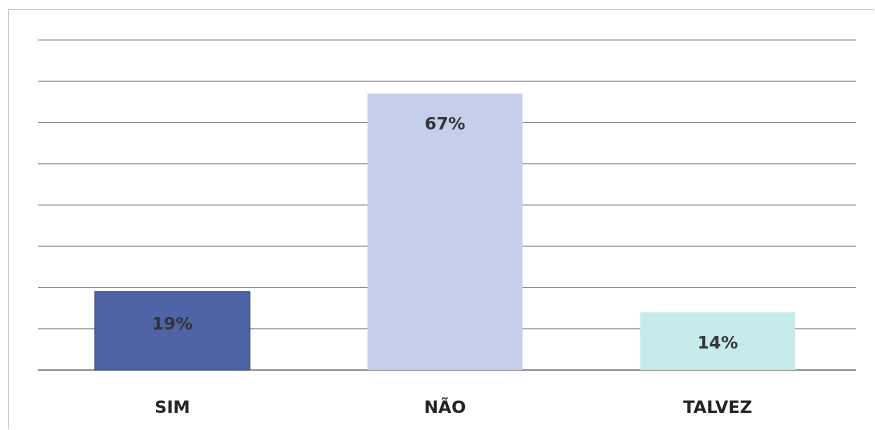 The image size is (875, 430). I want to click on category-label: NÃO, so click(445, 406).